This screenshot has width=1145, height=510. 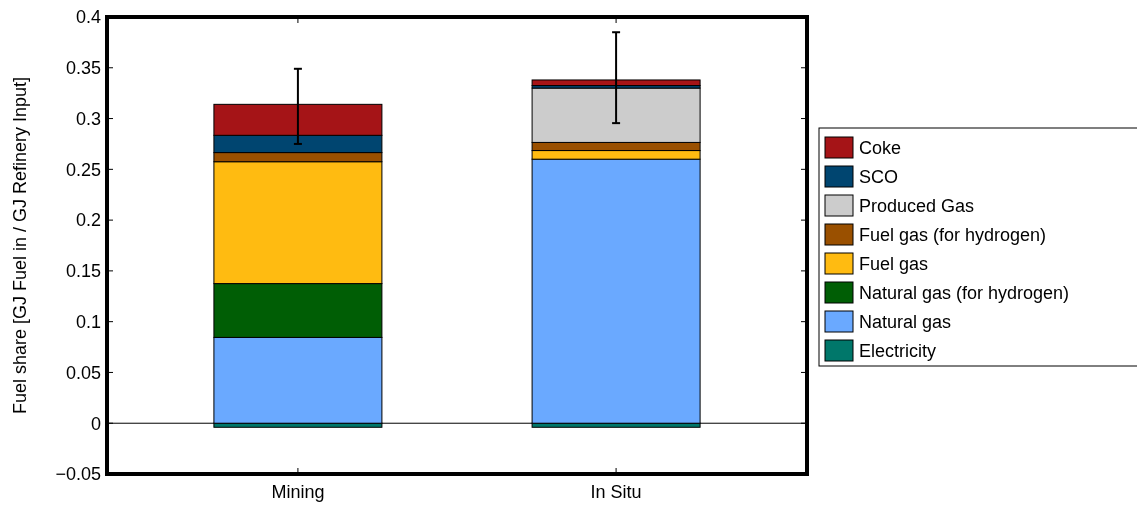 What do you see at coordinates (88, 220) in the screenshot?
I see `y-tick-label: 0.2` at bounding box center [88, 220].